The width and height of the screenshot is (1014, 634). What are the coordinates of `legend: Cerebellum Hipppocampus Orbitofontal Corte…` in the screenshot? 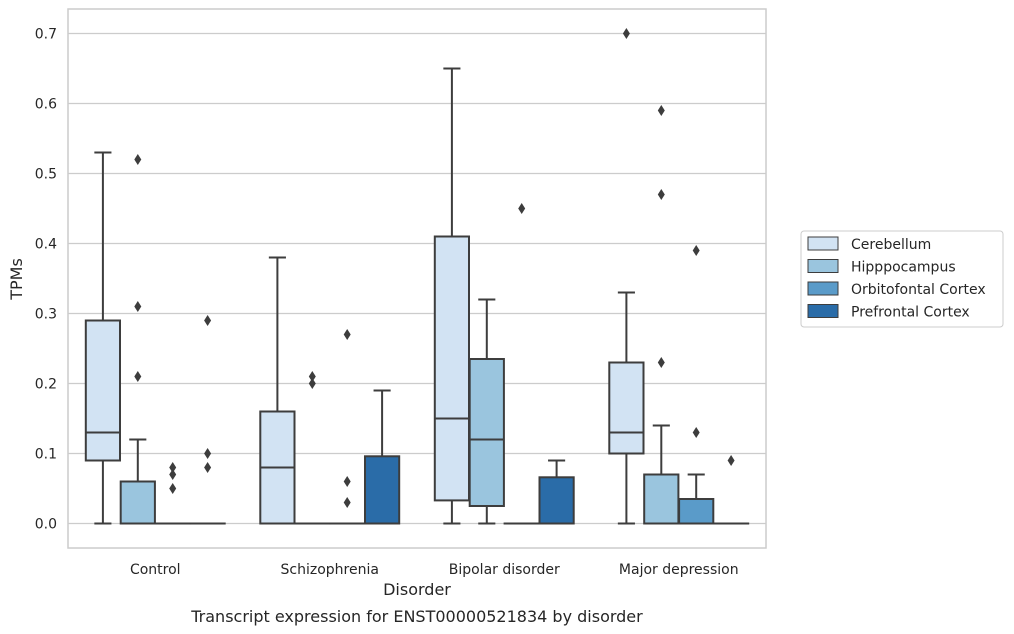 It's located at (902, 279).